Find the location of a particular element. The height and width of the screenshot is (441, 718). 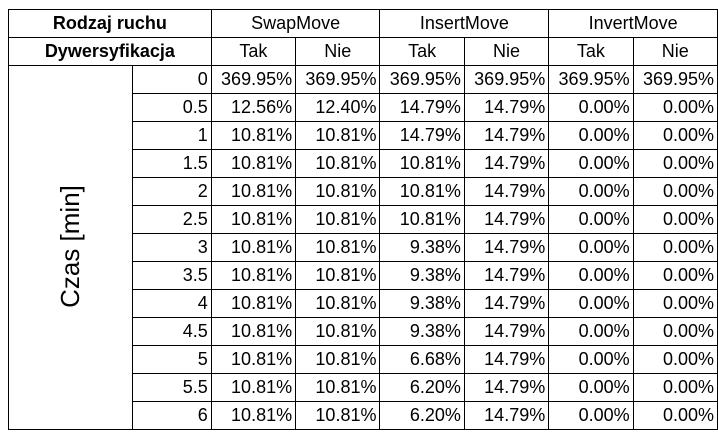

sub-header-swap-tak: Tak is located at coordinates (253, 51).